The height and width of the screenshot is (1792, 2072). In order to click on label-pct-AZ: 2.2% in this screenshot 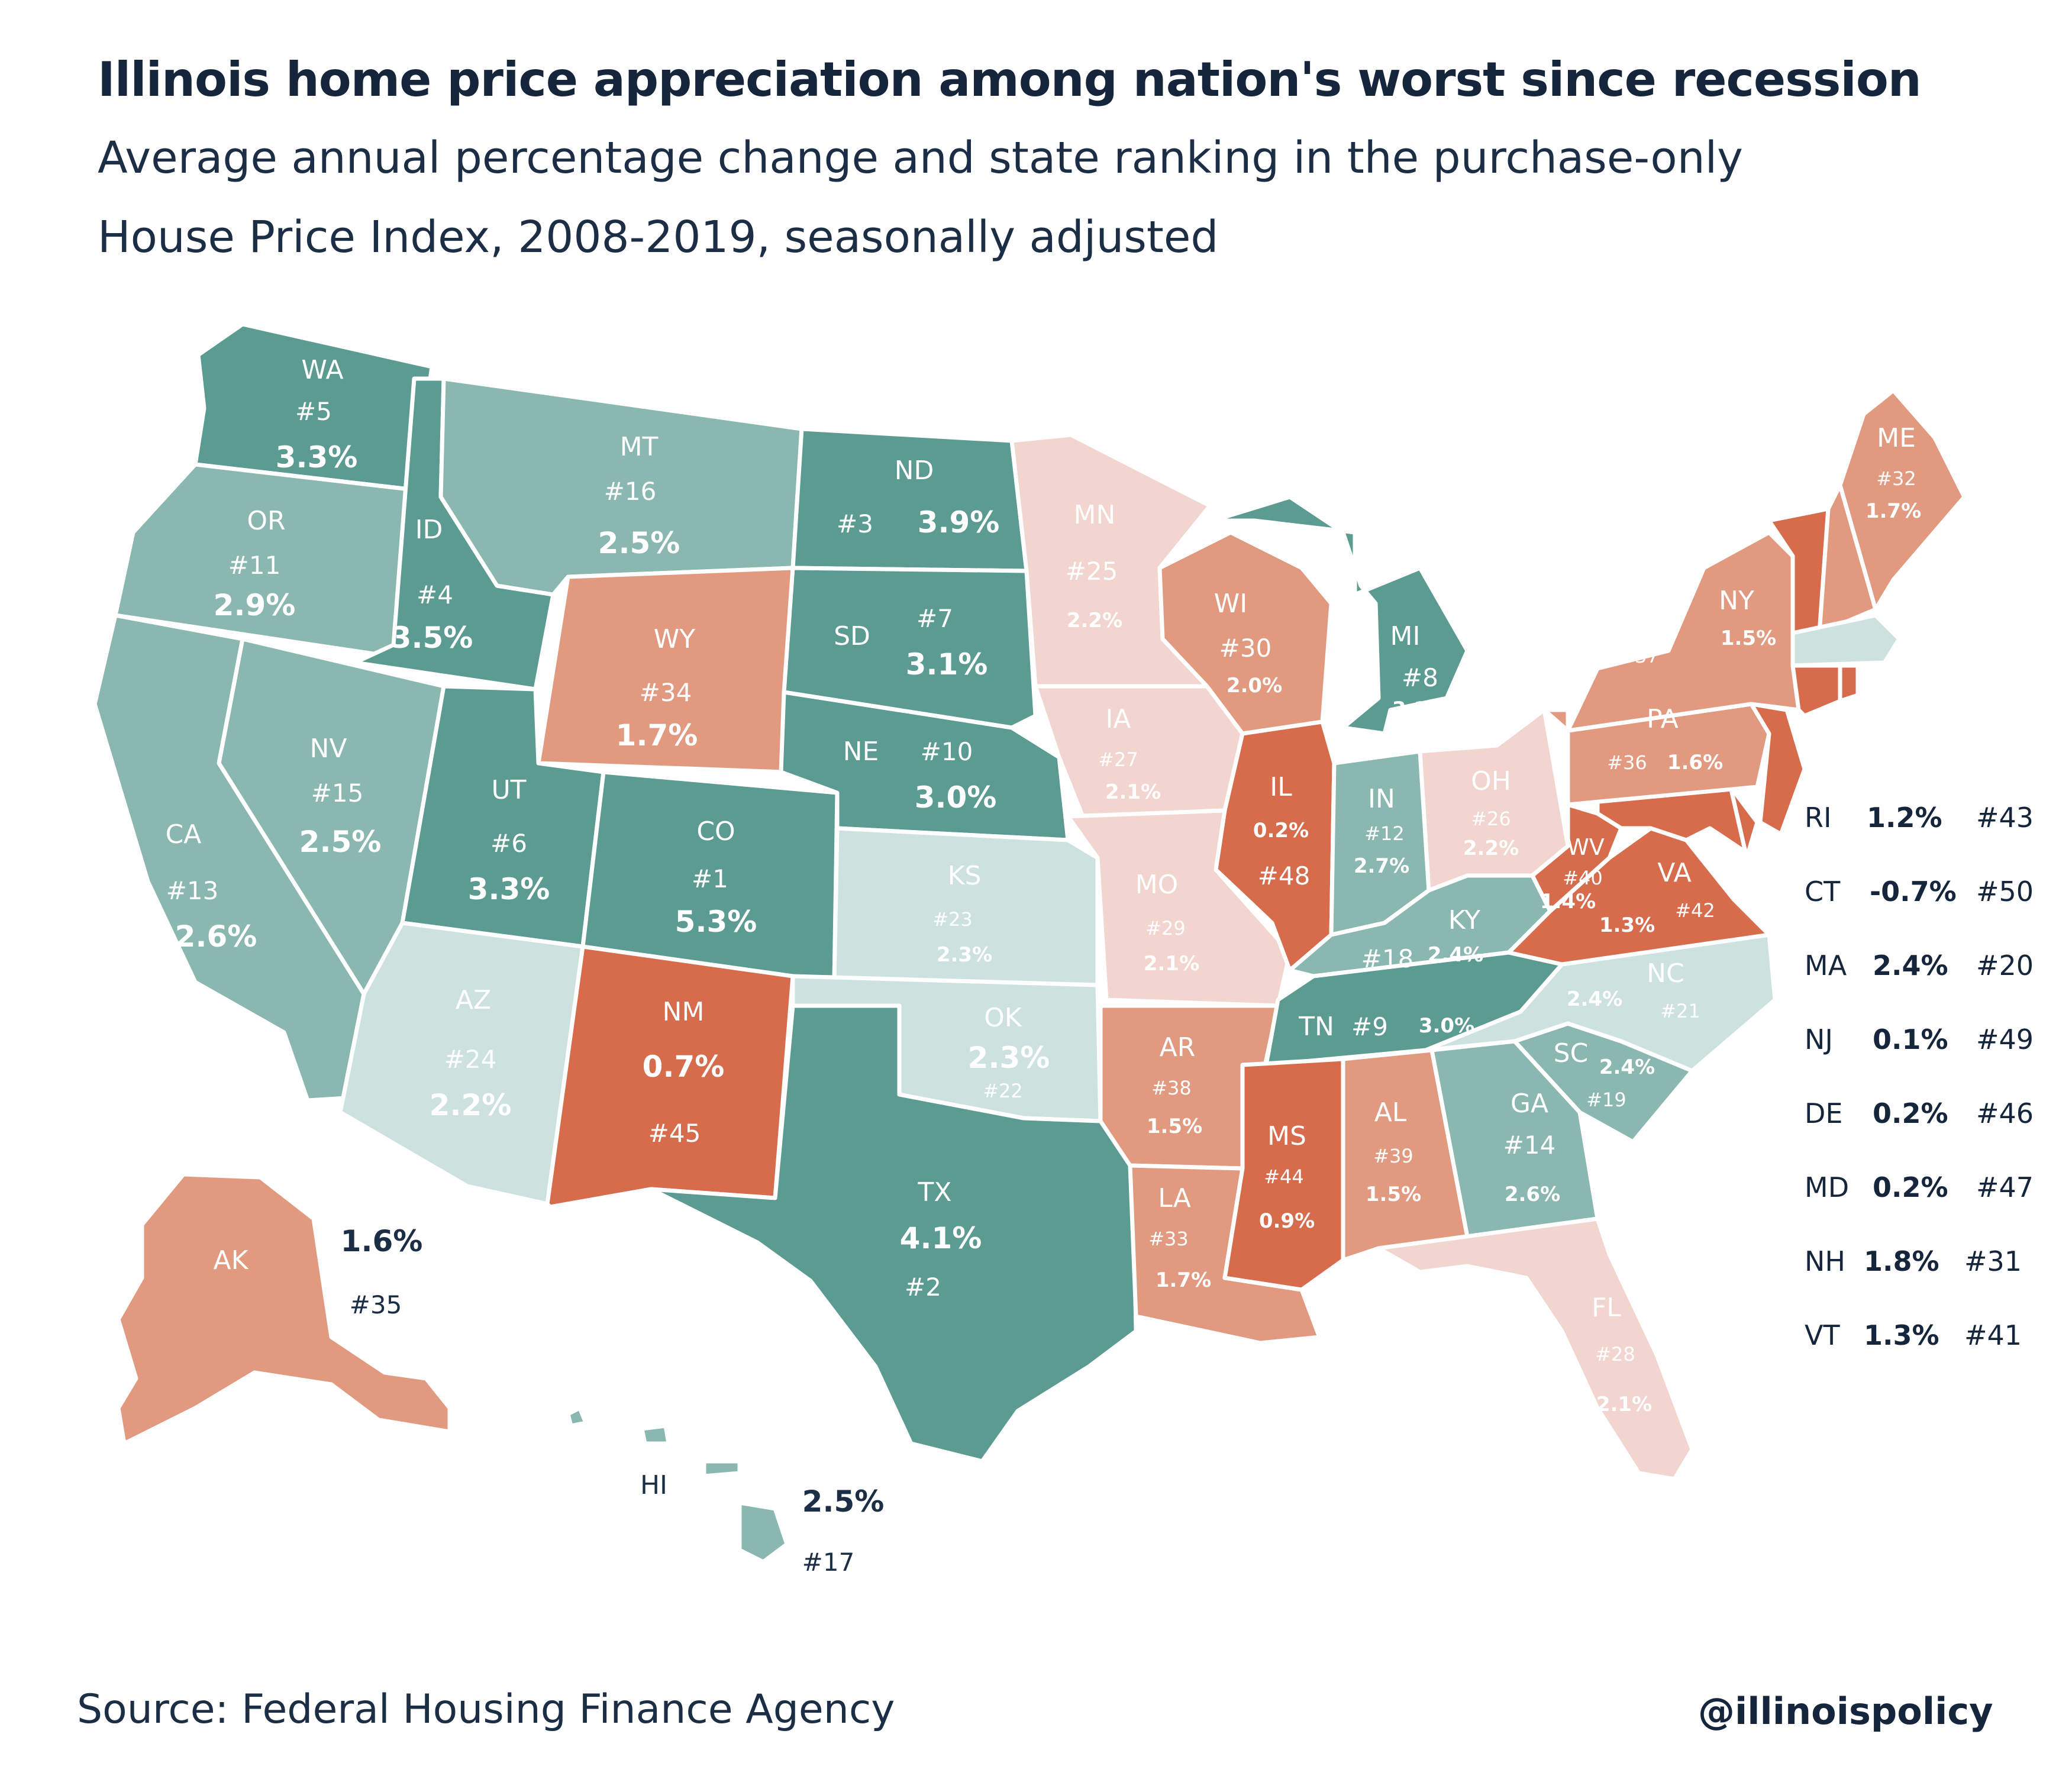, I will do `click(471, 1105)`.